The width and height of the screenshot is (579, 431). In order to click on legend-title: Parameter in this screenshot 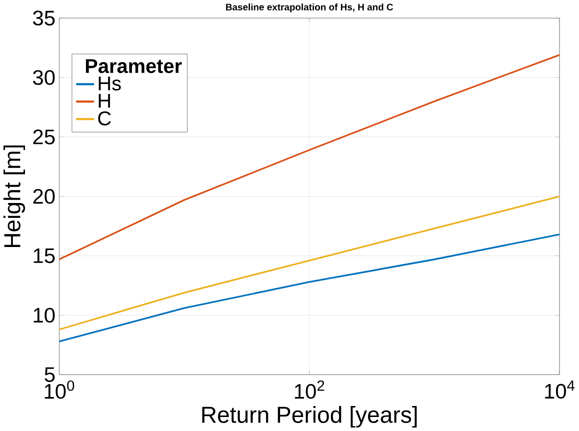, I will do `click(134, 66)`.